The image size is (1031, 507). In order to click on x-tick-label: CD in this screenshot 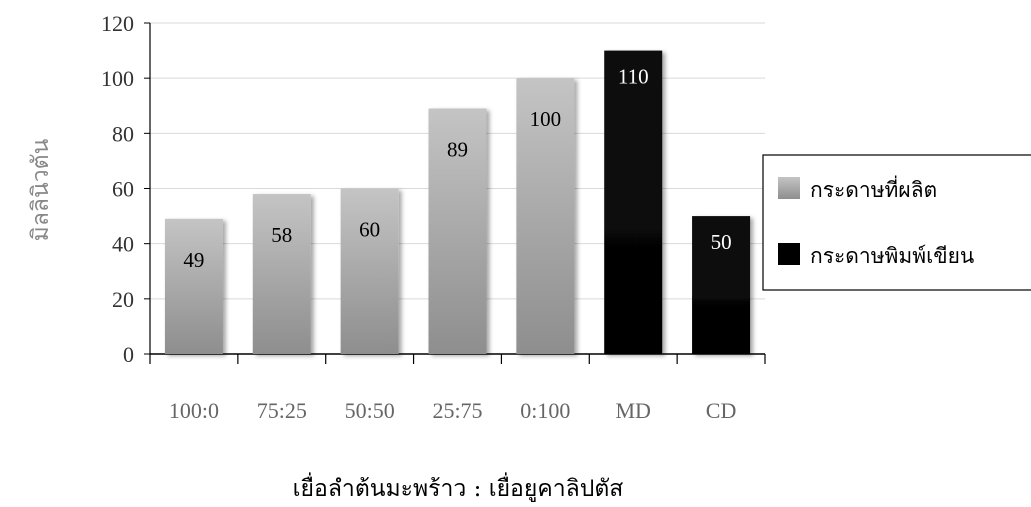, I will do `click(721, 410)`.